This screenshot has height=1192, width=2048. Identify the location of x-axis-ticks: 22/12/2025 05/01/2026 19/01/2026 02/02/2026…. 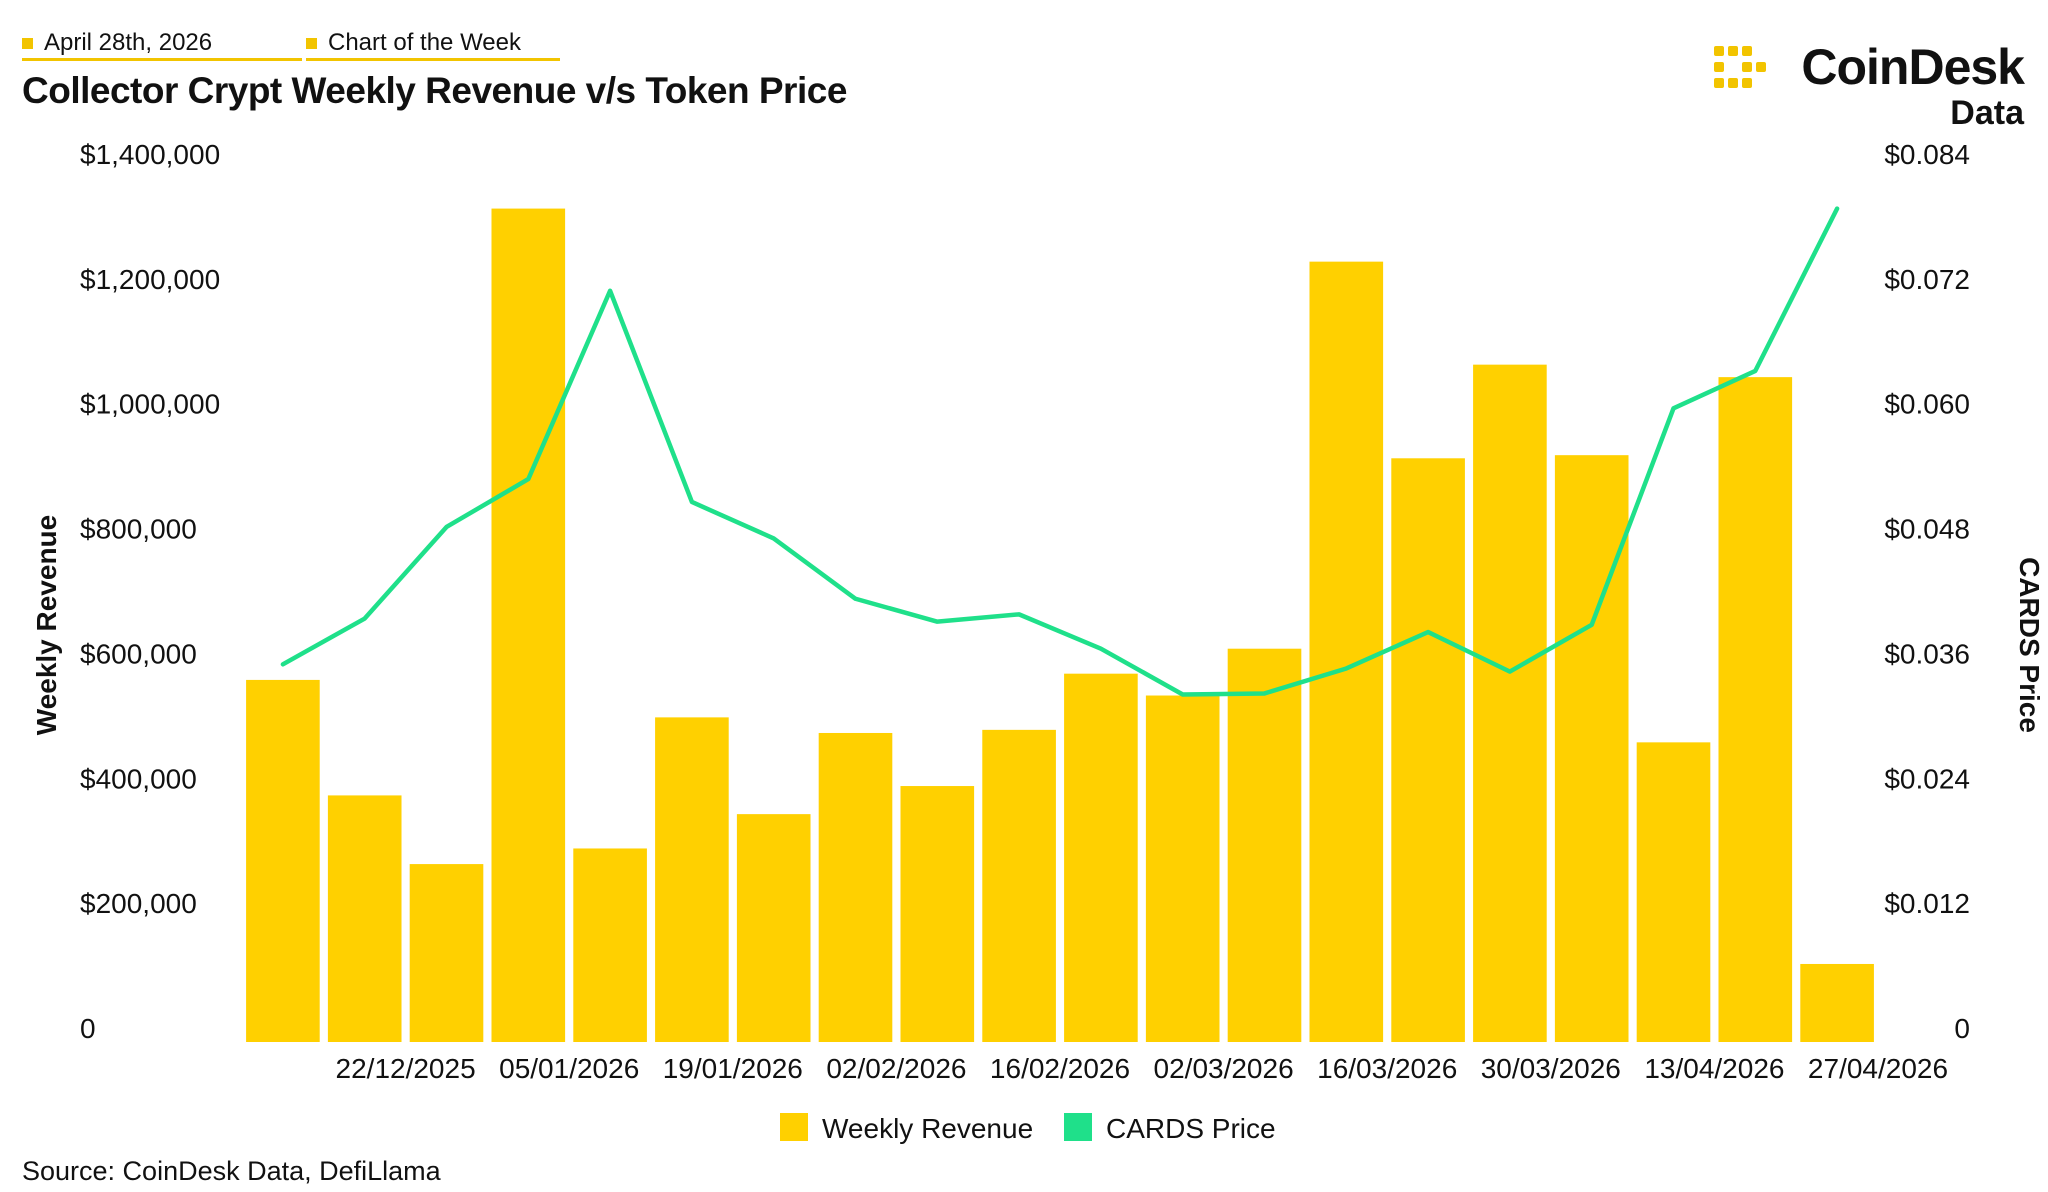
(1142, 1068).